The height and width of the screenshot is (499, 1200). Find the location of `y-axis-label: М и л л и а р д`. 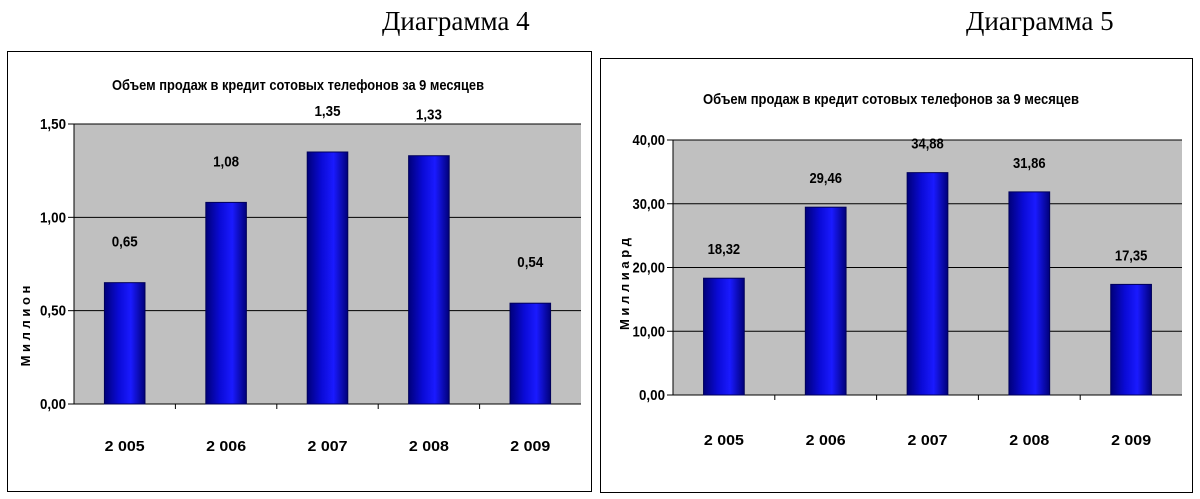

y-axis-label: М и л л и а р д is located at coordinates (624, 283).